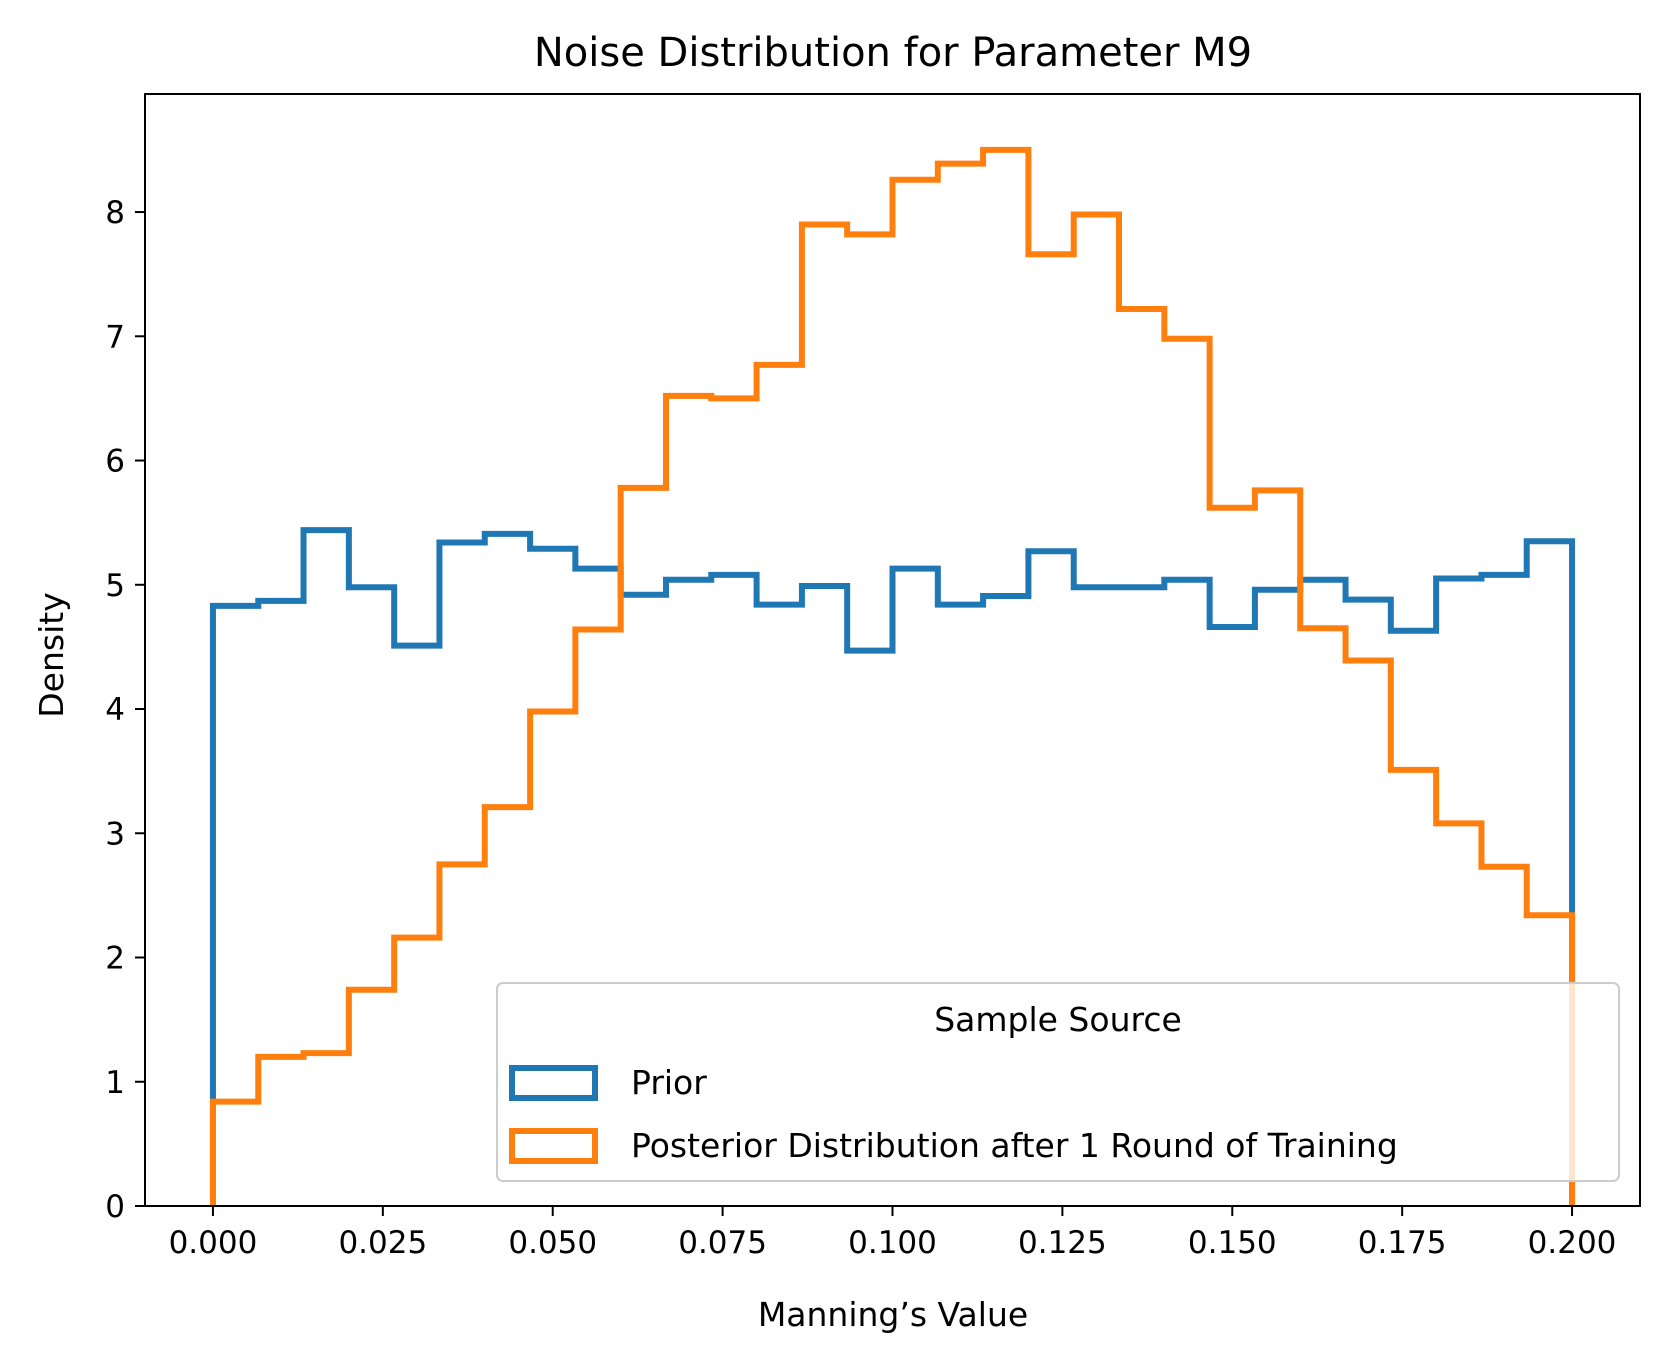 This screenshot has width=1662, height=1361. I want to click on x-tick-label: 0.100, so click(892, 1243).